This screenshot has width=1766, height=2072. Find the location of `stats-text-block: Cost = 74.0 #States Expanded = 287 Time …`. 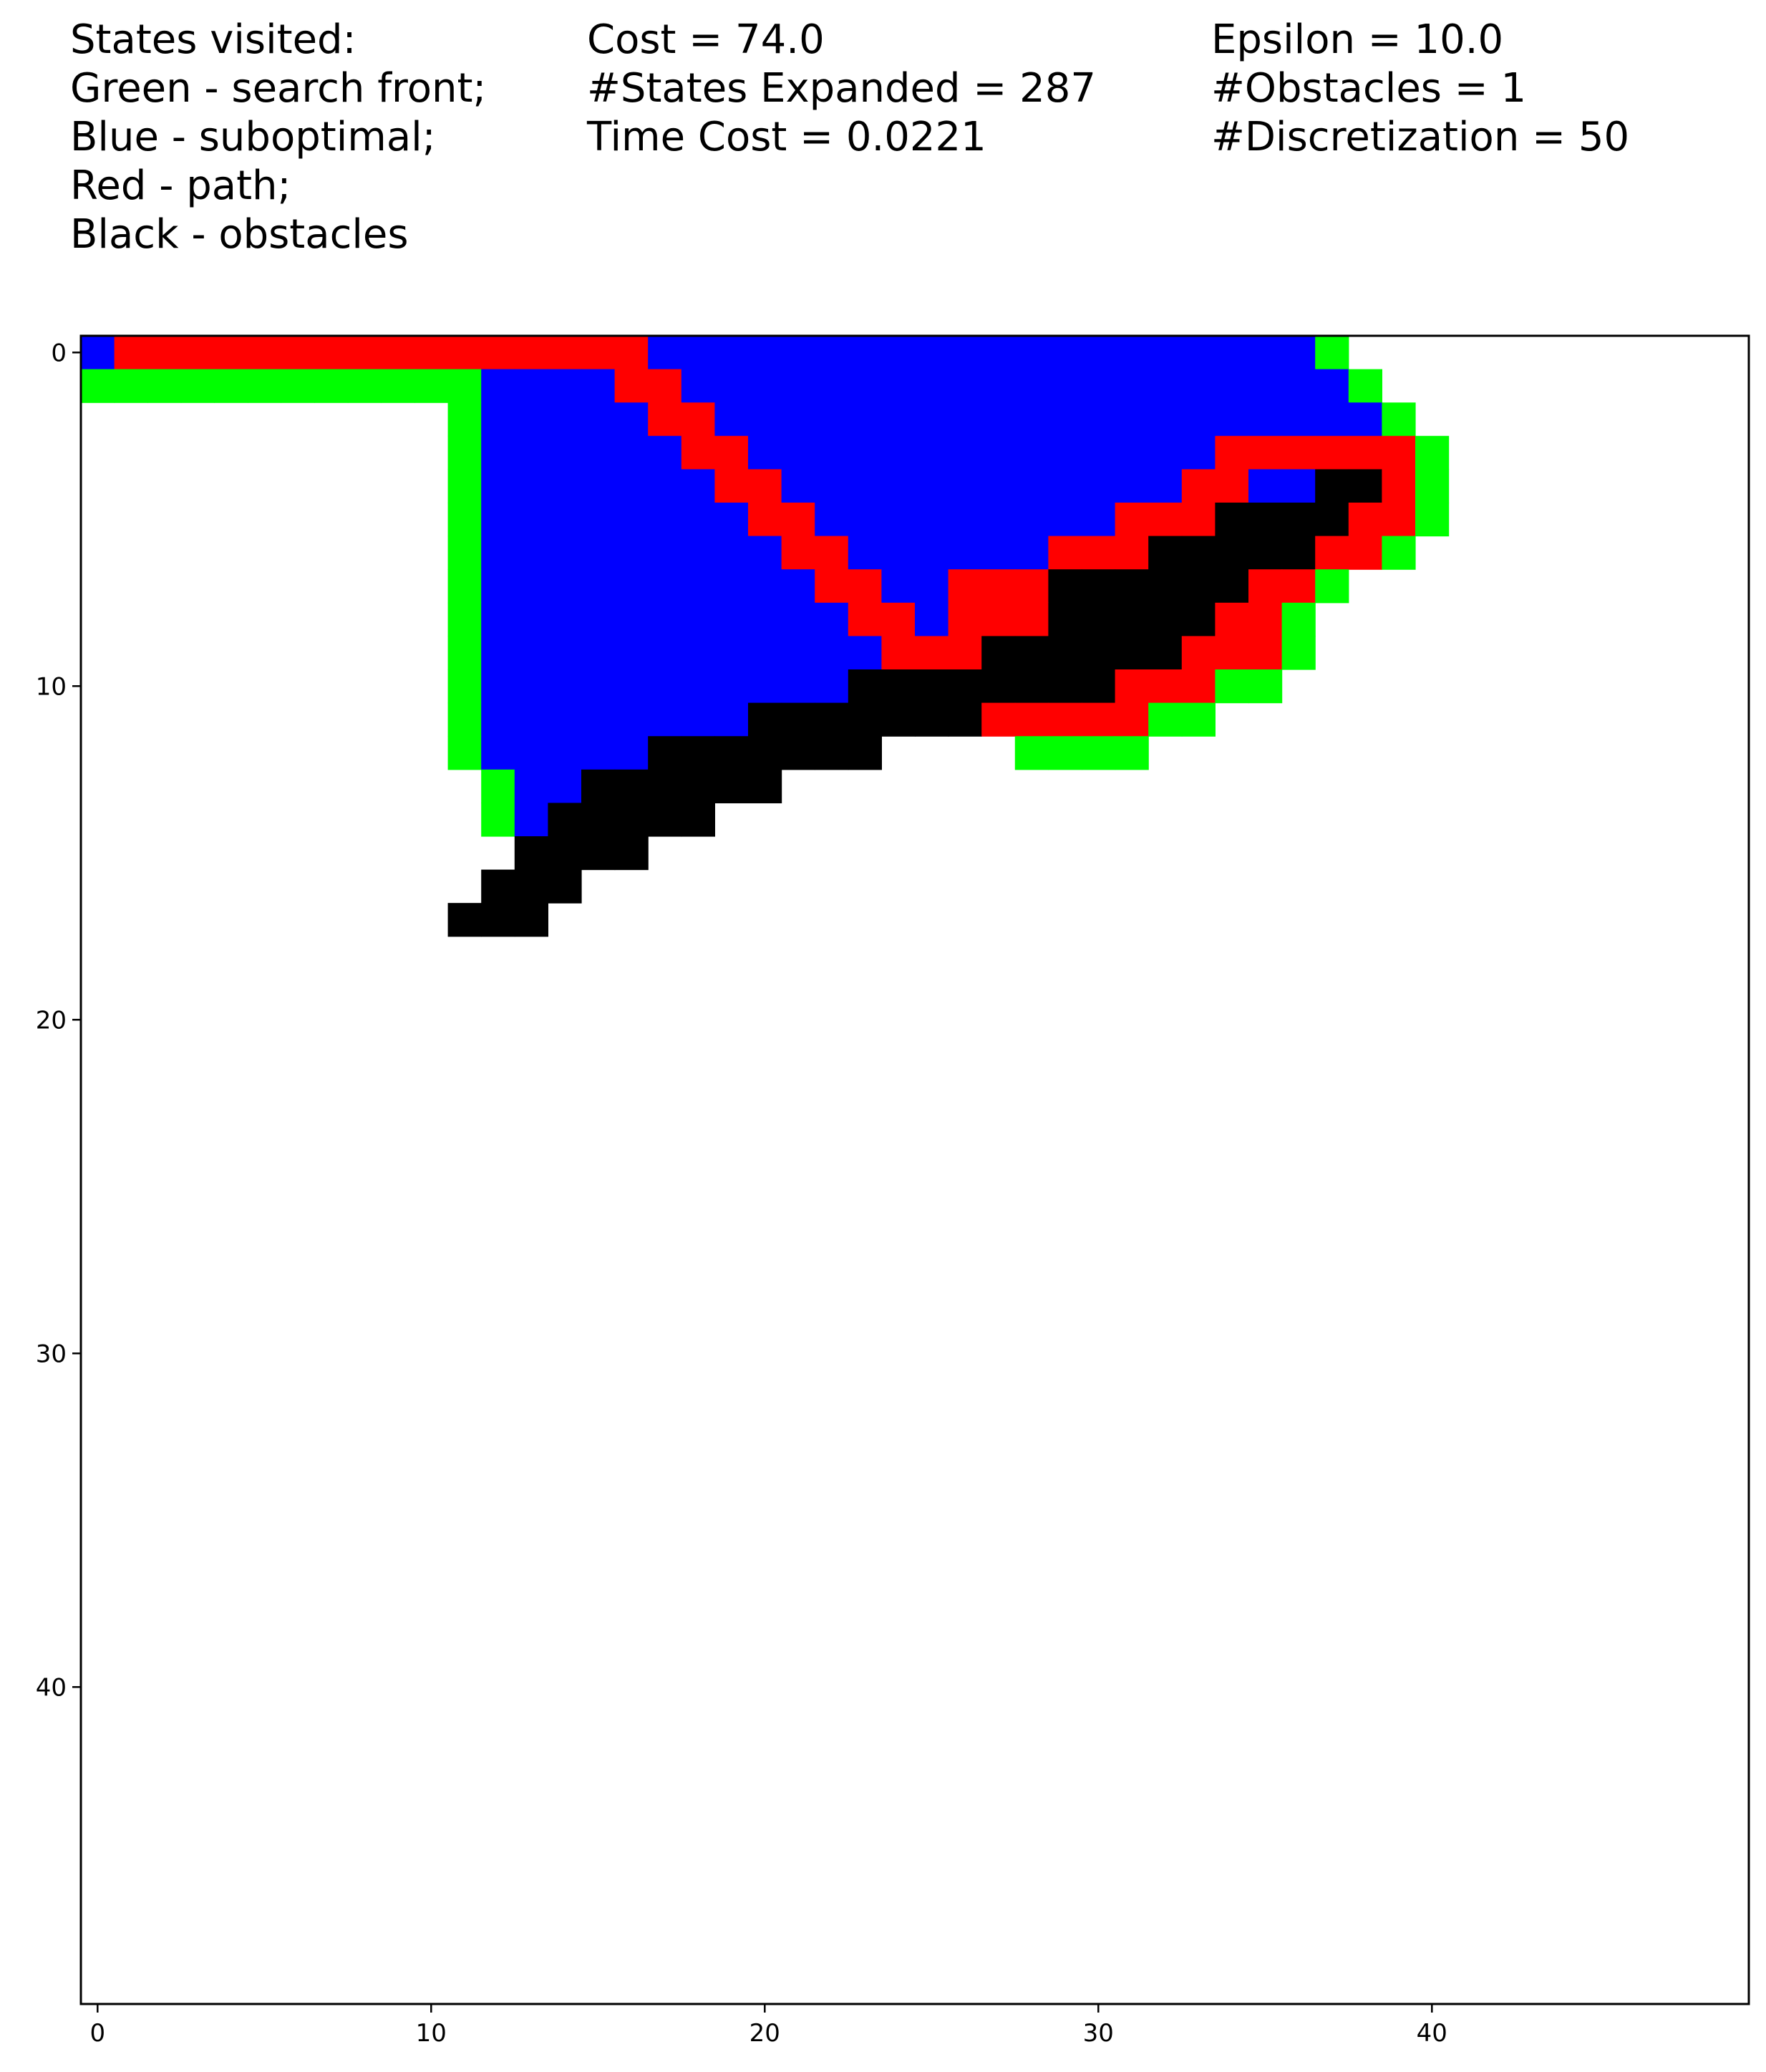

stats-text-block: Cost = 74.0 #States Expanded = 287 Time … is located at coordinates (842, 89).